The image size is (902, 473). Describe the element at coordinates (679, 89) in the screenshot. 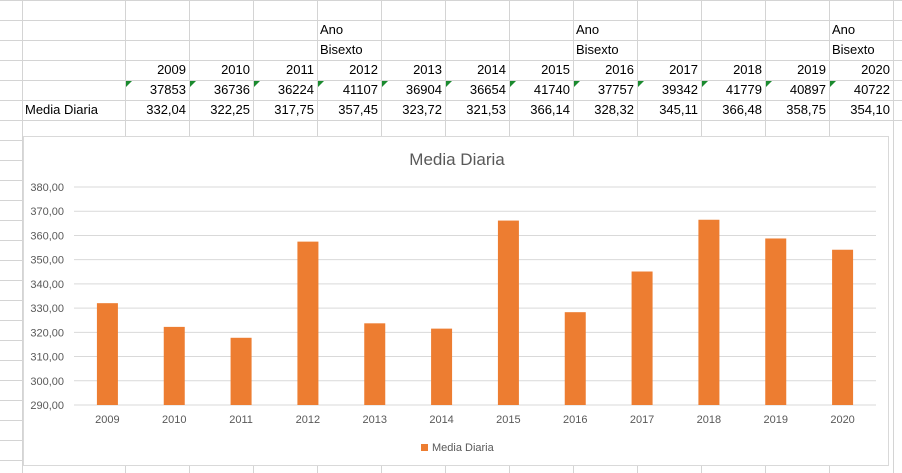

I see `total-cell: 39342` at that location.